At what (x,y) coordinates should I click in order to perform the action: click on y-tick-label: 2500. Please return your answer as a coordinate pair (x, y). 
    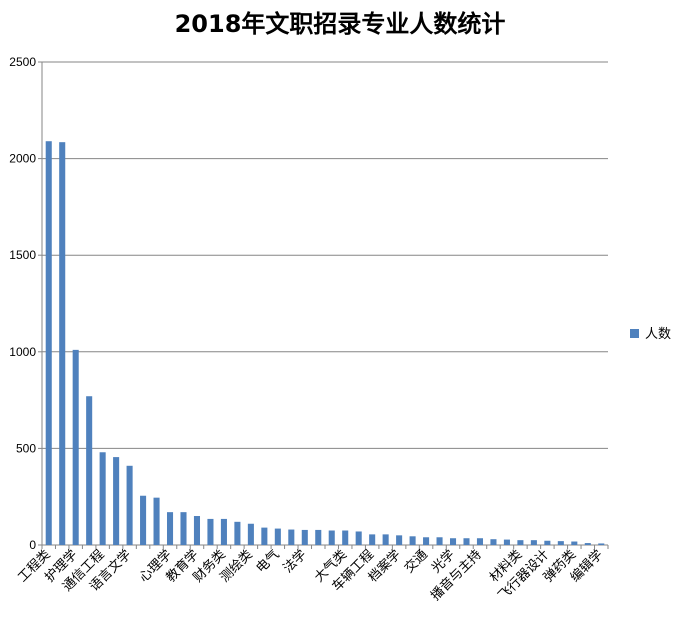
    Looking at the image, I should click on (22, 62).